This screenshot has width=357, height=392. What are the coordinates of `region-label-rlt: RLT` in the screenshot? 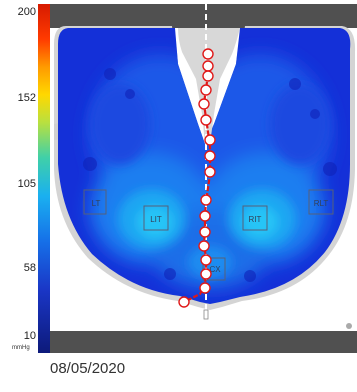 It's located at (321, 203).